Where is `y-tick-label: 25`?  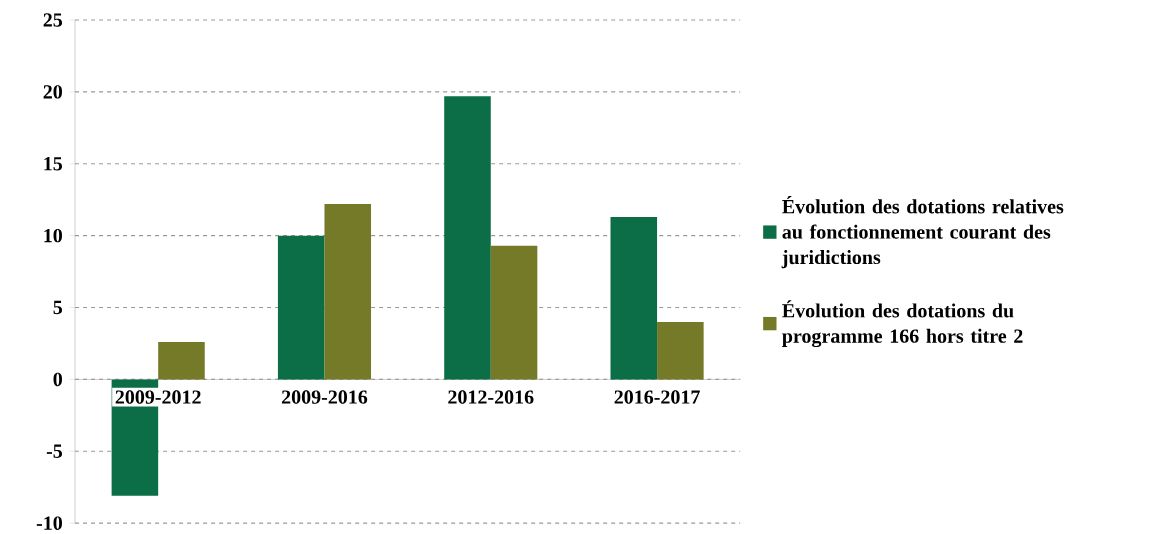
y-tick-label: 25 is located at coordinates (53, 20).